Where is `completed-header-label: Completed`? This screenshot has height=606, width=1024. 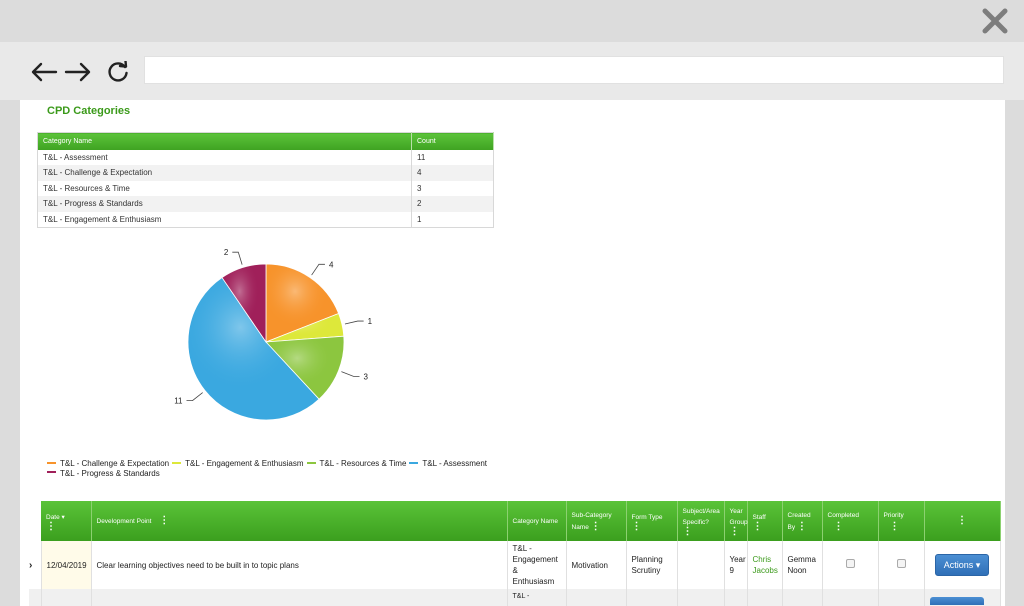
completed-header-label: Completed is located at coordinates (843, 515).